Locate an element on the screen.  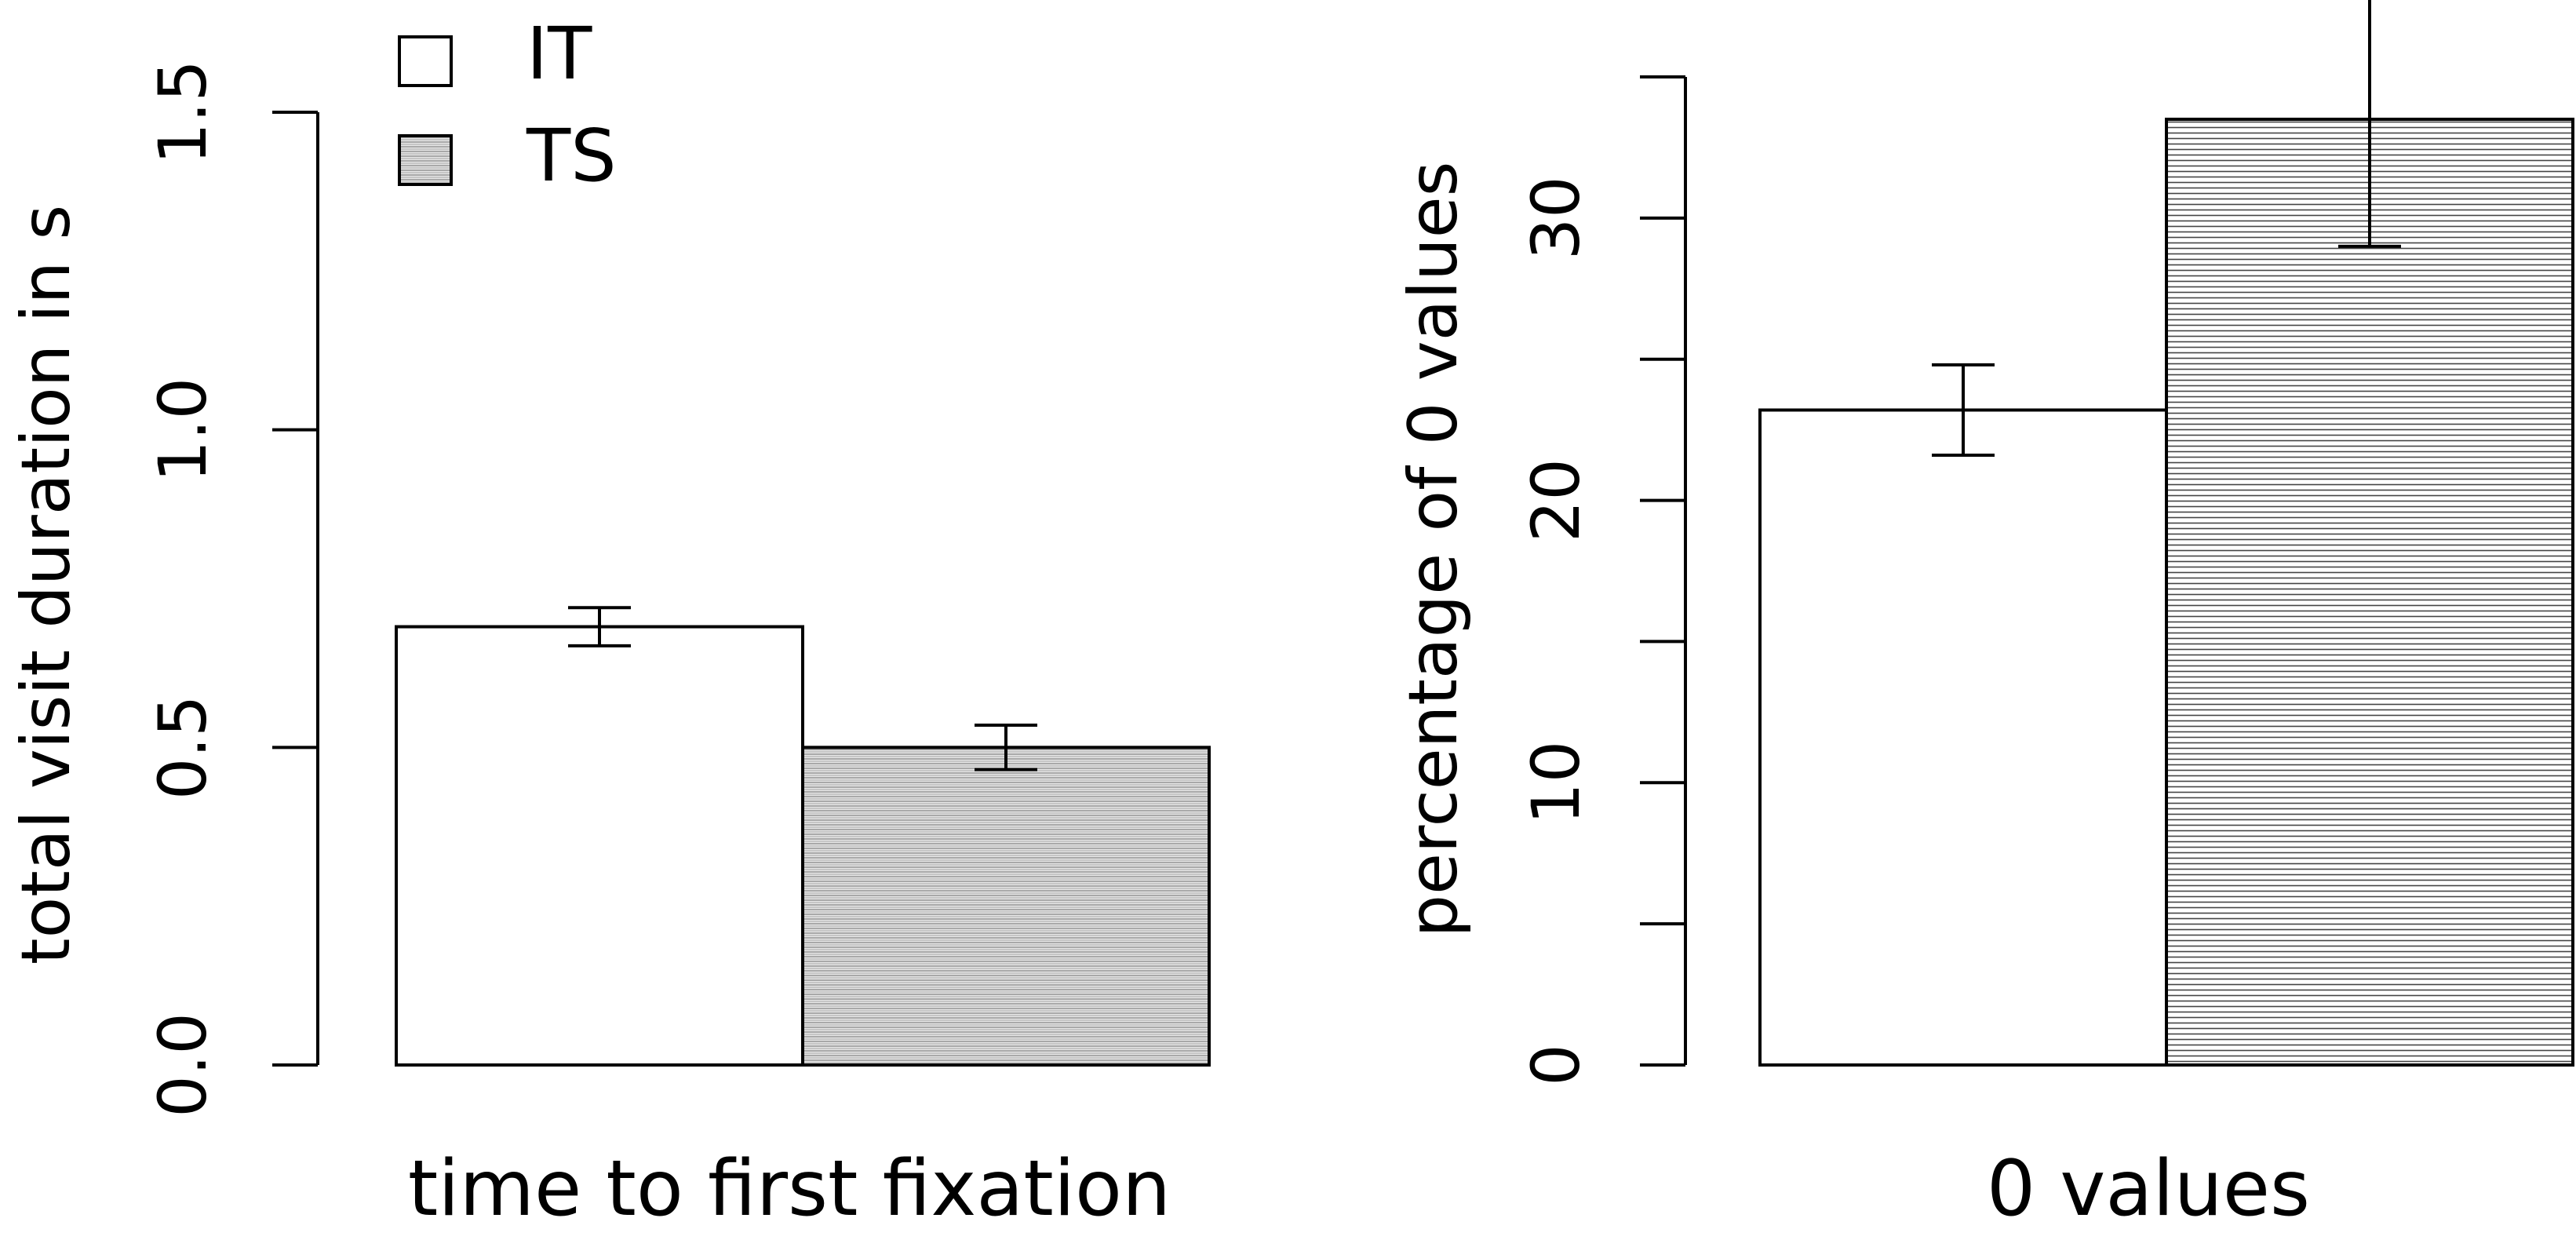
chart2-y-tick-label: 30 is located at coordinates (1556, 218).